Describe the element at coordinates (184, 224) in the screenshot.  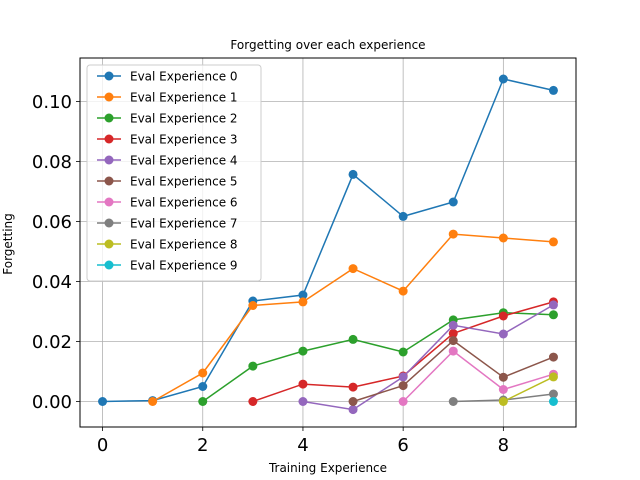
I see `legend-label: Eval Experience 7` at that location.